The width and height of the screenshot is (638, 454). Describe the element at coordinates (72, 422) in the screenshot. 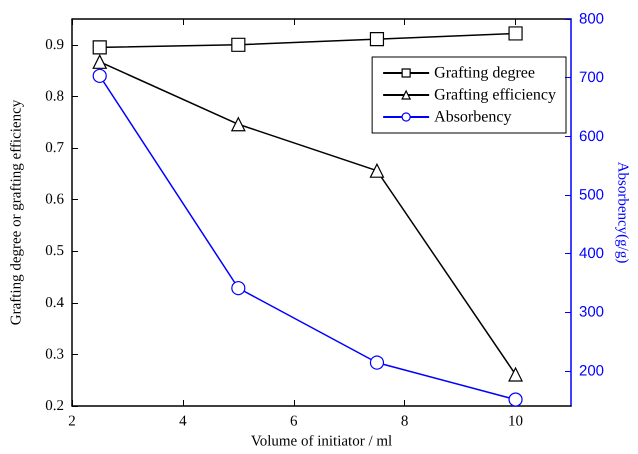

I see `x-tick-label: 2` at that location.